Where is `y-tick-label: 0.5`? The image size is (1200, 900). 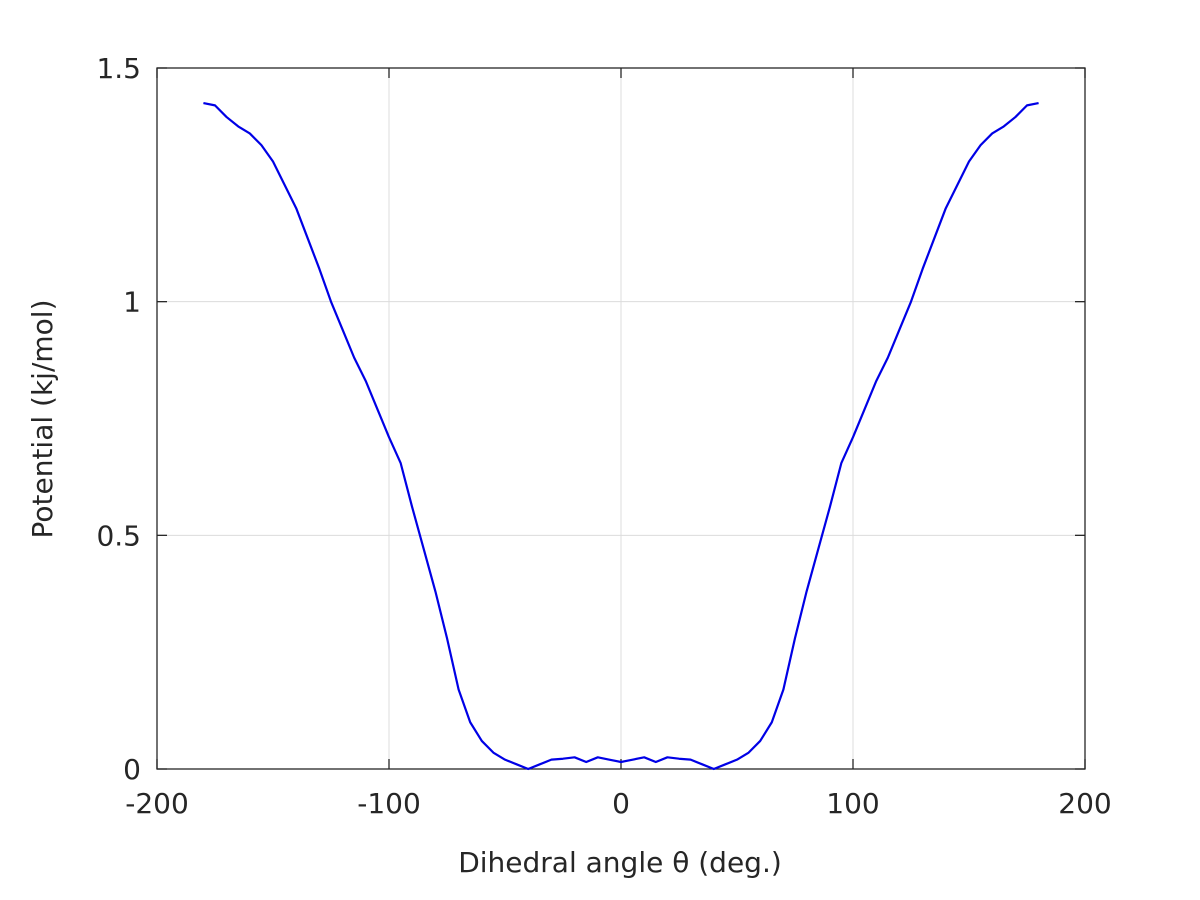 y-tick-label: 0.5 is located at coordinates (118, 535).